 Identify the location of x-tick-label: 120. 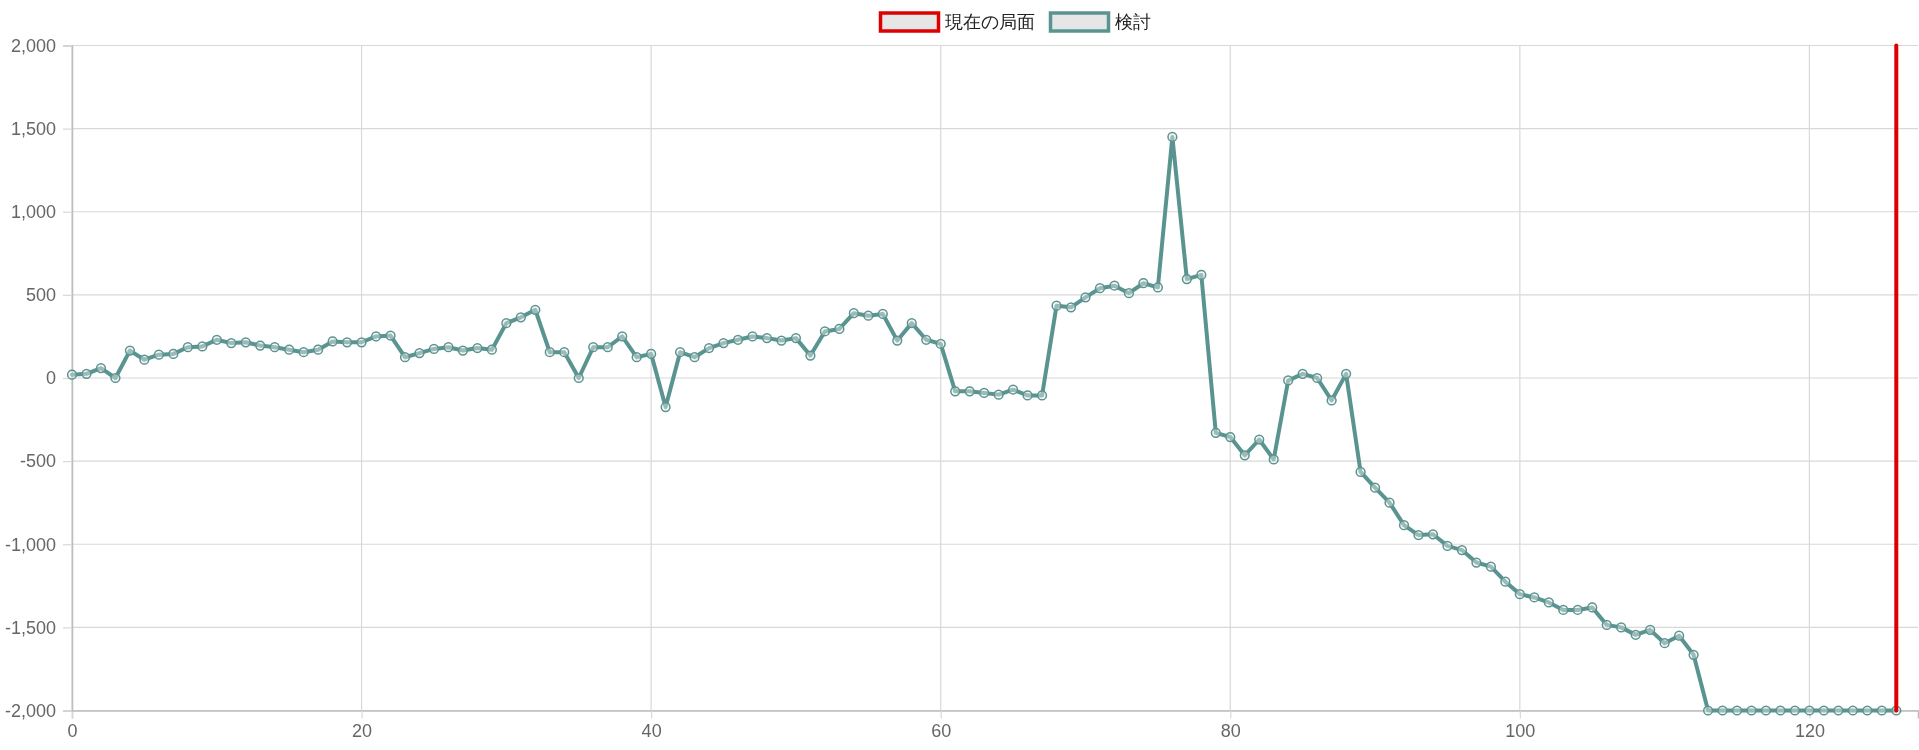
(1809, 731).